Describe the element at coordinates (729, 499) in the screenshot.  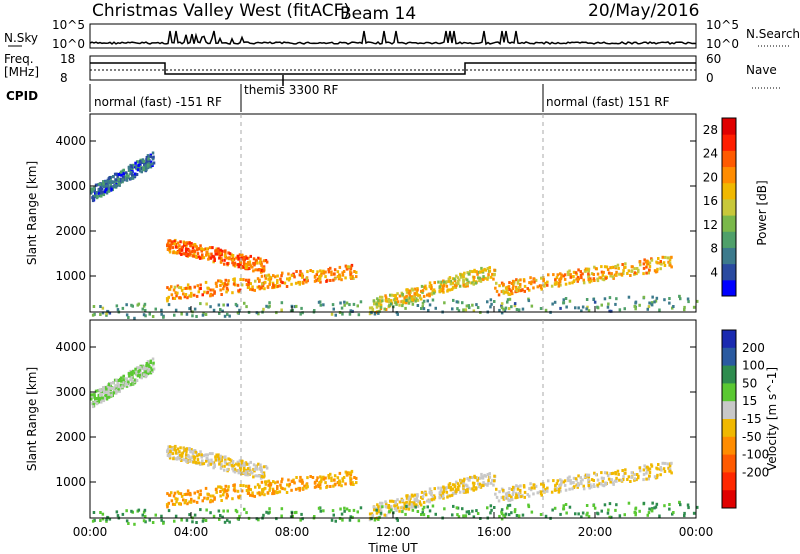
I see `velocity-colorbar-swatch` at that location.